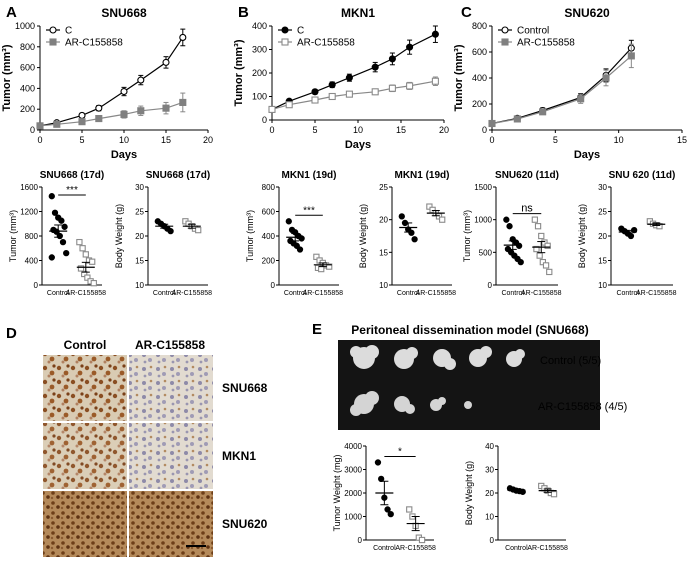  I want to click on panel-letter-c: C, so click(466, 12).